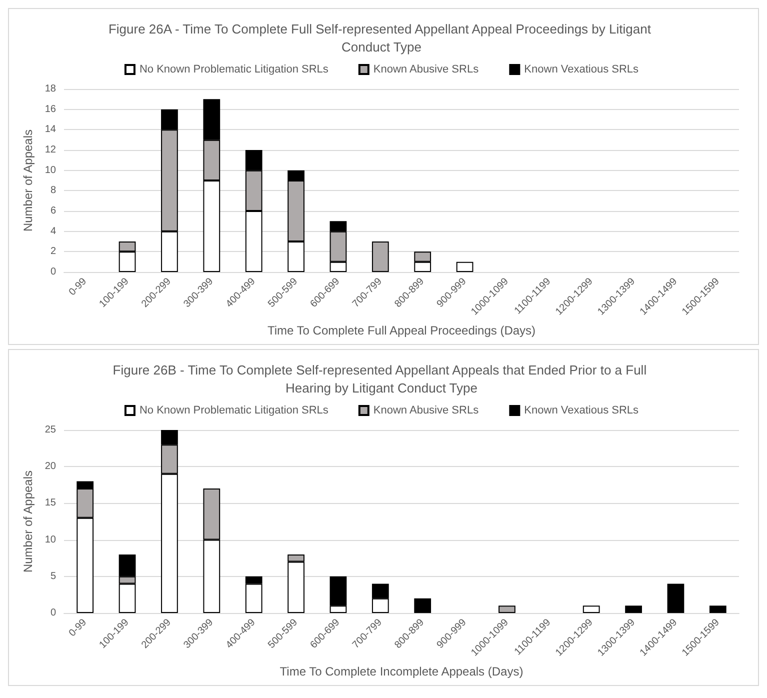  What do you see at coordinates (50, 150) in the screenshot?
I see `y-tick-label: 12` at bounding box center [50, 150].